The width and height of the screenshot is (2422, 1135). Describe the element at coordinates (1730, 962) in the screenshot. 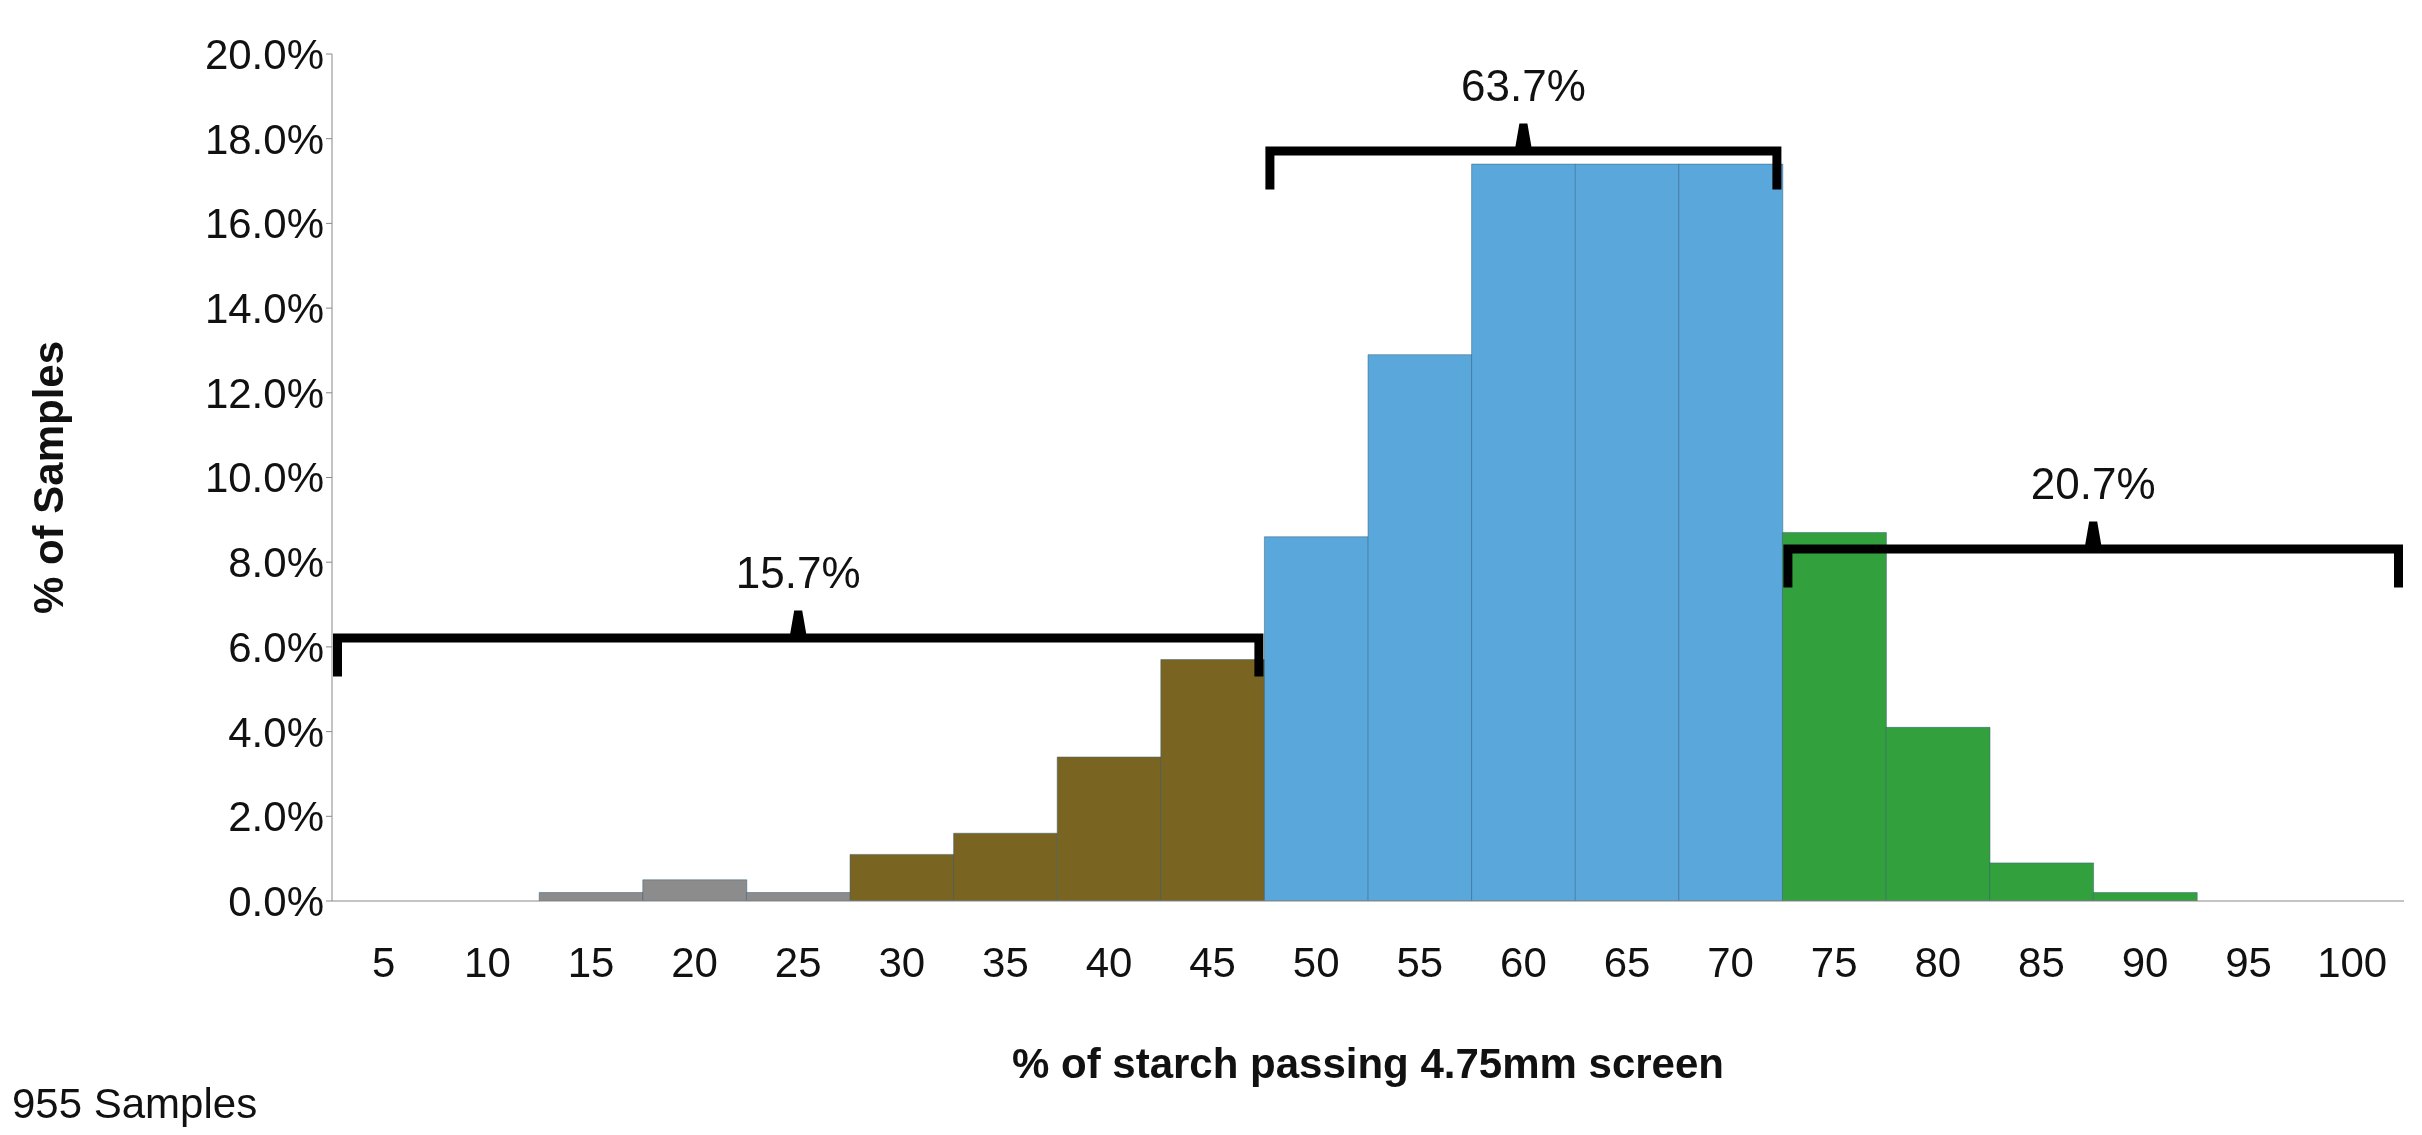

I see `x-tick-label: 70` at that location.